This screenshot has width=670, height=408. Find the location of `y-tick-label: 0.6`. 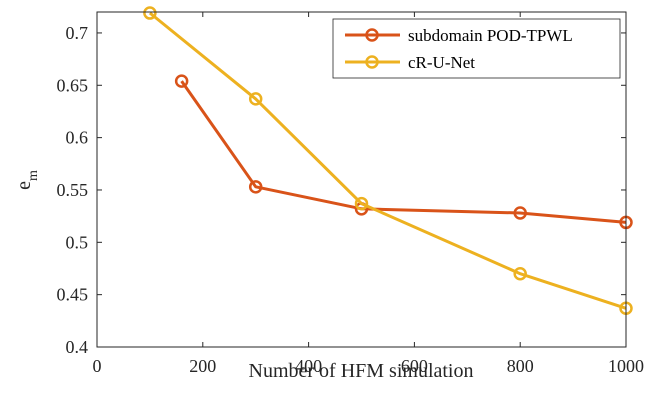

y-tick-label: 0.6 is located at coordinates (77, 138).